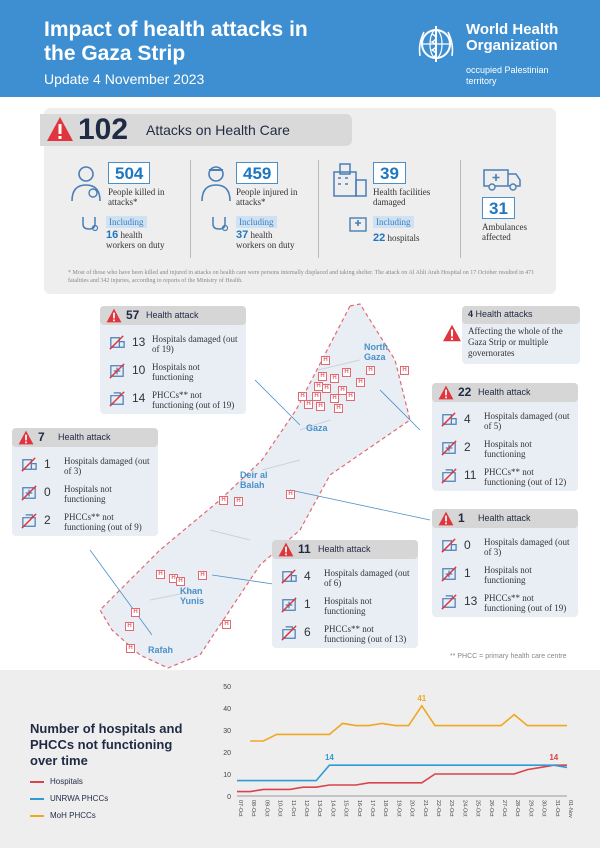  Describe the element at coordinates (318, 209) in the screenshot. I see `divider` at that location.